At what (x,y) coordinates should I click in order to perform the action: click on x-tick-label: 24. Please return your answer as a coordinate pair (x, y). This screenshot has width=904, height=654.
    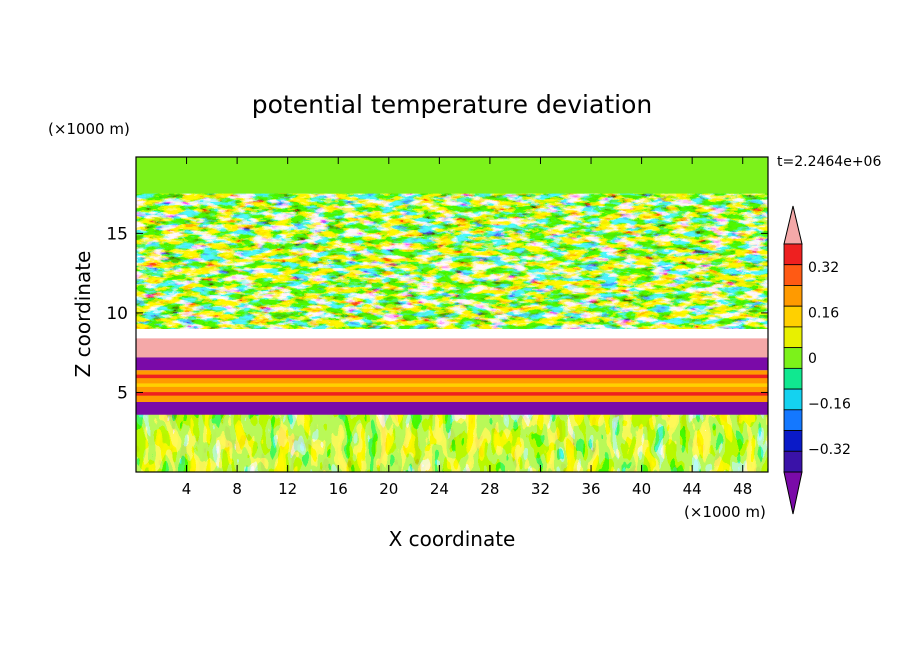
    Looking at the image, I should click on (439, 489).